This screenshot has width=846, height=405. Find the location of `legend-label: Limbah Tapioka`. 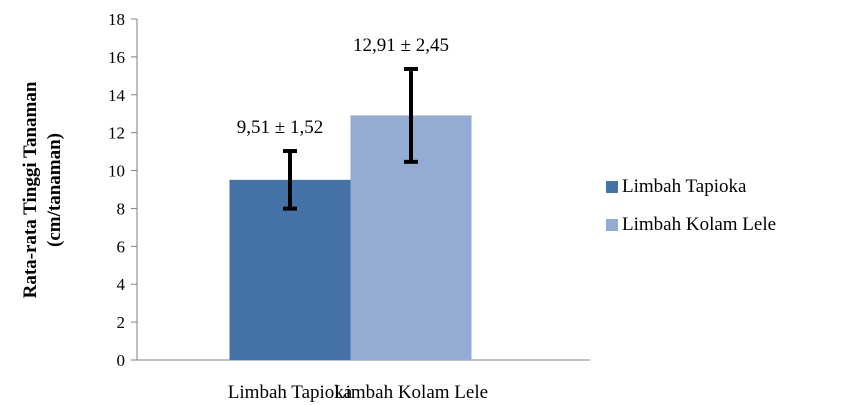

legend-label: Limbah Tapioka is located at coordinates (684, 186).